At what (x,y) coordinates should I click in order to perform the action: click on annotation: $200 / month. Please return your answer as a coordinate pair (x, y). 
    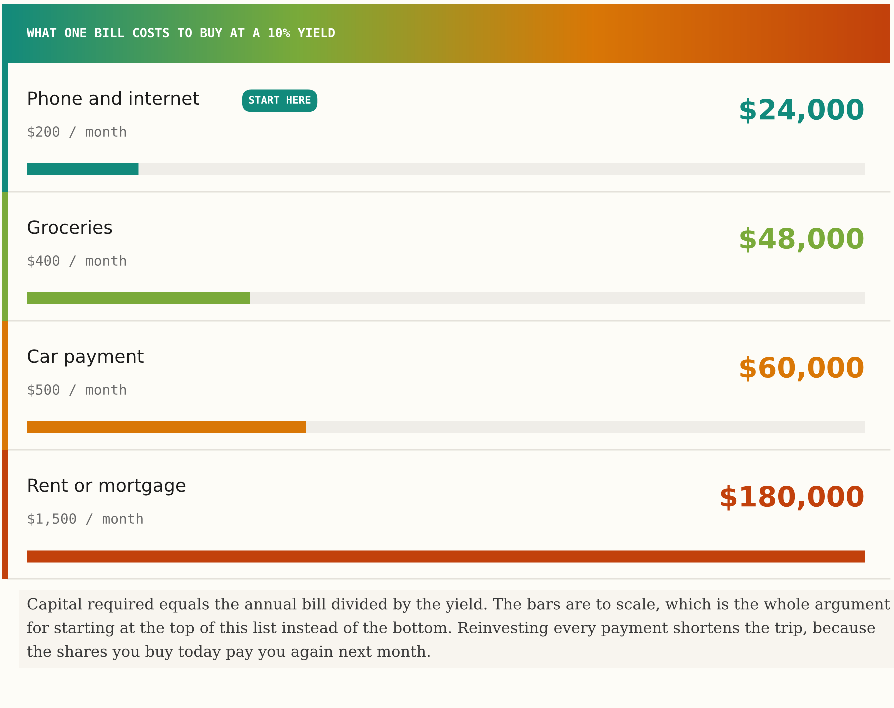
    Looking at the image, I should click on (77, 132).